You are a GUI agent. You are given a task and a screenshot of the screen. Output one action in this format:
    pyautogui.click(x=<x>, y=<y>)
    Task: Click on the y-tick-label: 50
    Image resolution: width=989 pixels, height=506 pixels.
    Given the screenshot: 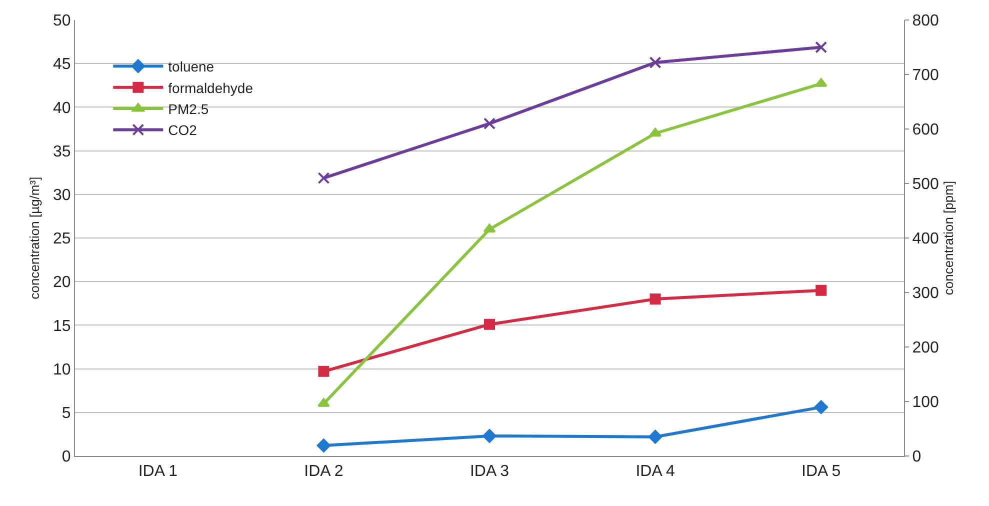 What is the action you would take?
    pyautogui.click(x=62, y=21)
    